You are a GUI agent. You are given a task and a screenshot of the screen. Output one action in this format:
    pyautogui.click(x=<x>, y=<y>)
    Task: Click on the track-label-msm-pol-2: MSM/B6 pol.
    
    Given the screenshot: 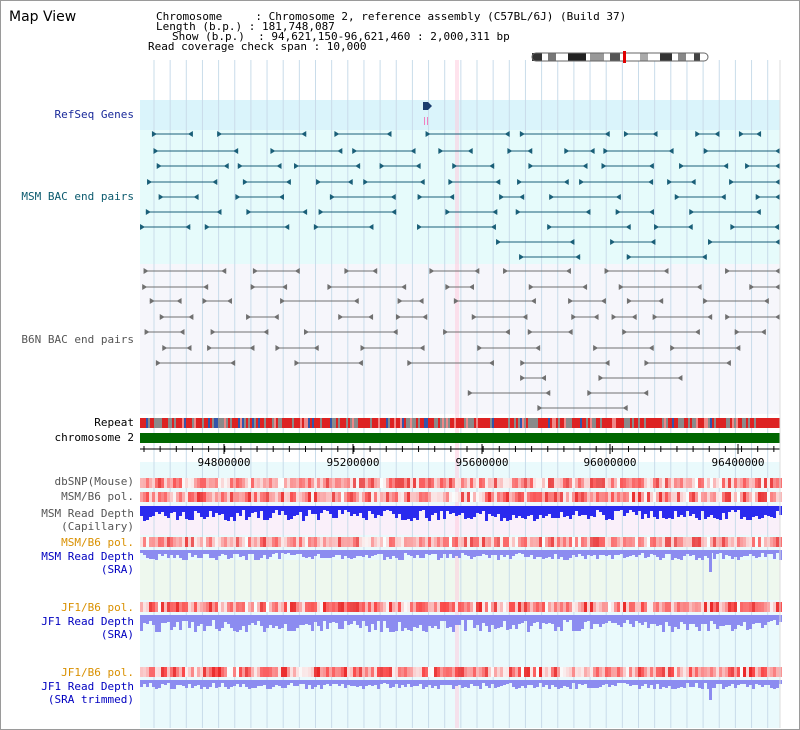 What is the action you would take?
    pyautogui.click(x=97, y=542)
    